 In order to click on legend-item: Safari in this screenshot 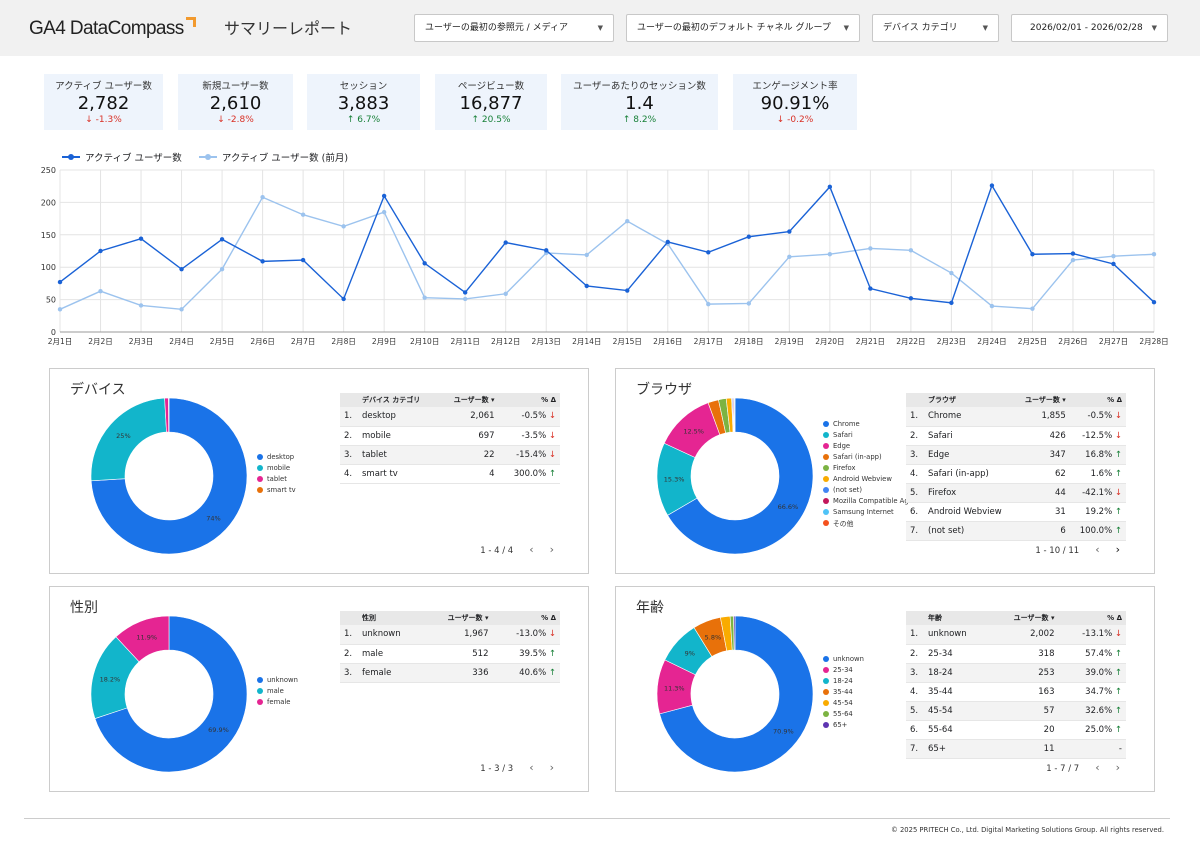, I will do `click(871, 434)`.